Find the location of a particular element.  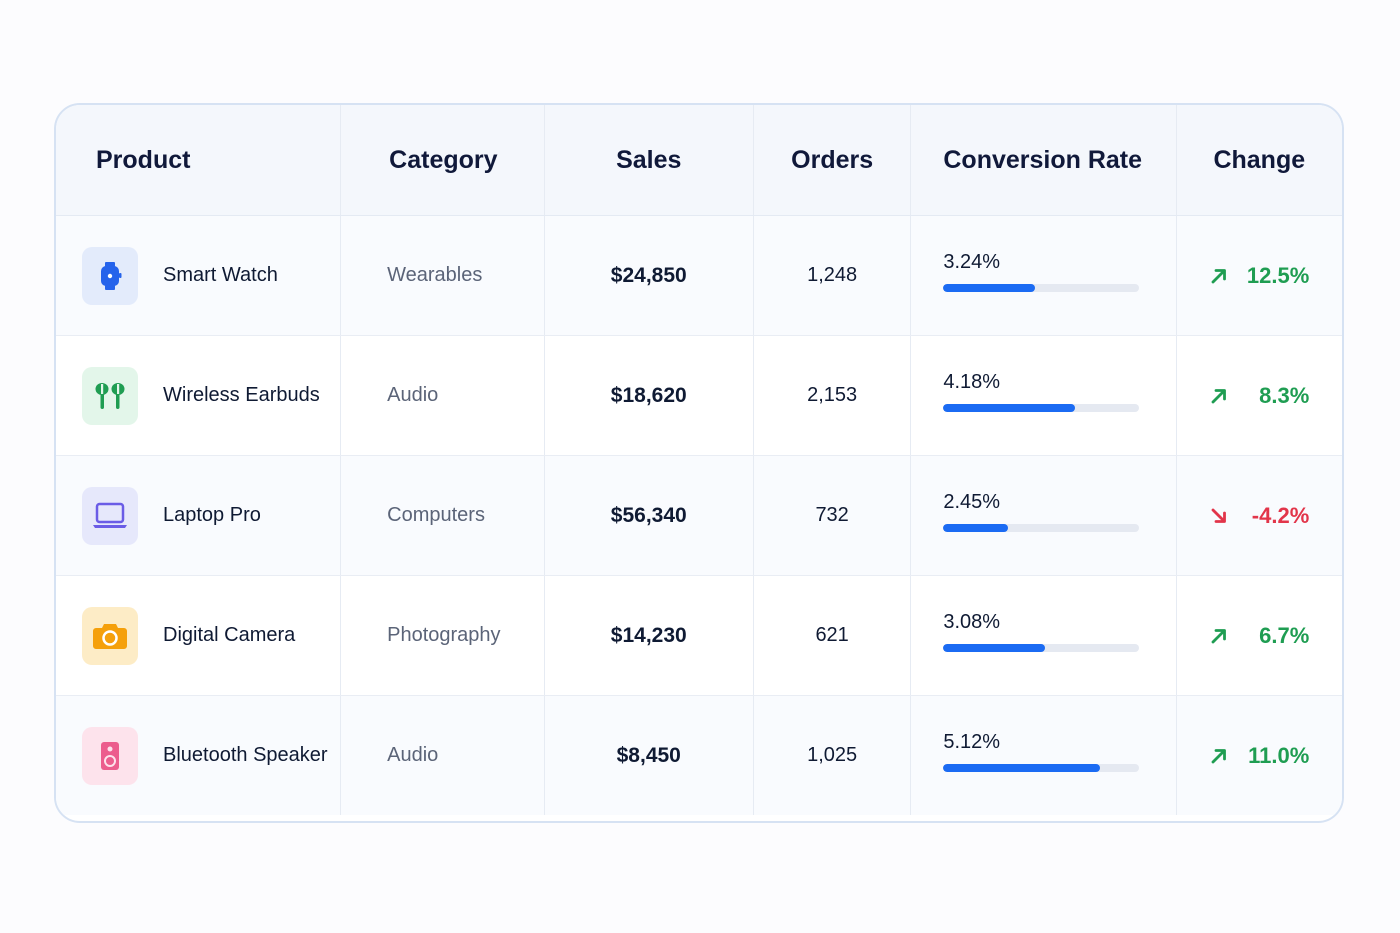

column-header-category: Category is located at coordinates (443, 160).